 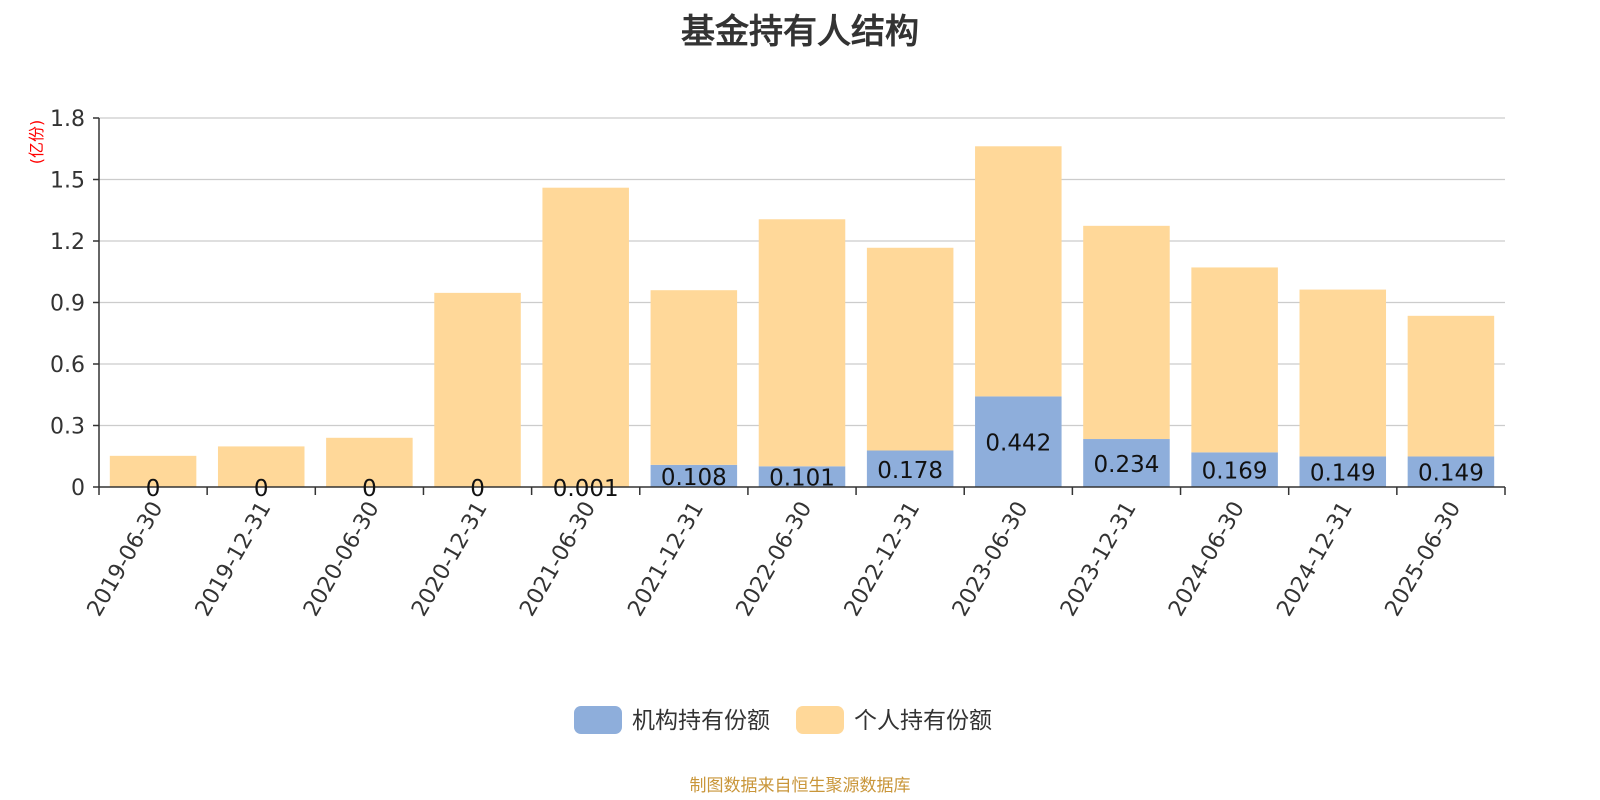 What do you see at coordinates (67, 119) in the screenshot?
I see `y-tick-label: 1.8` at bounding box center [67, 119].